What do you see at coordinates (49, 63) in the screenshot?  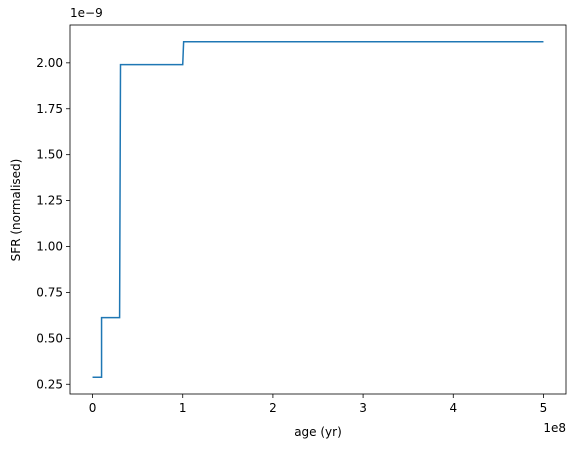 I see `y-tick-label: 2.00` at bounding box center [49, 63].